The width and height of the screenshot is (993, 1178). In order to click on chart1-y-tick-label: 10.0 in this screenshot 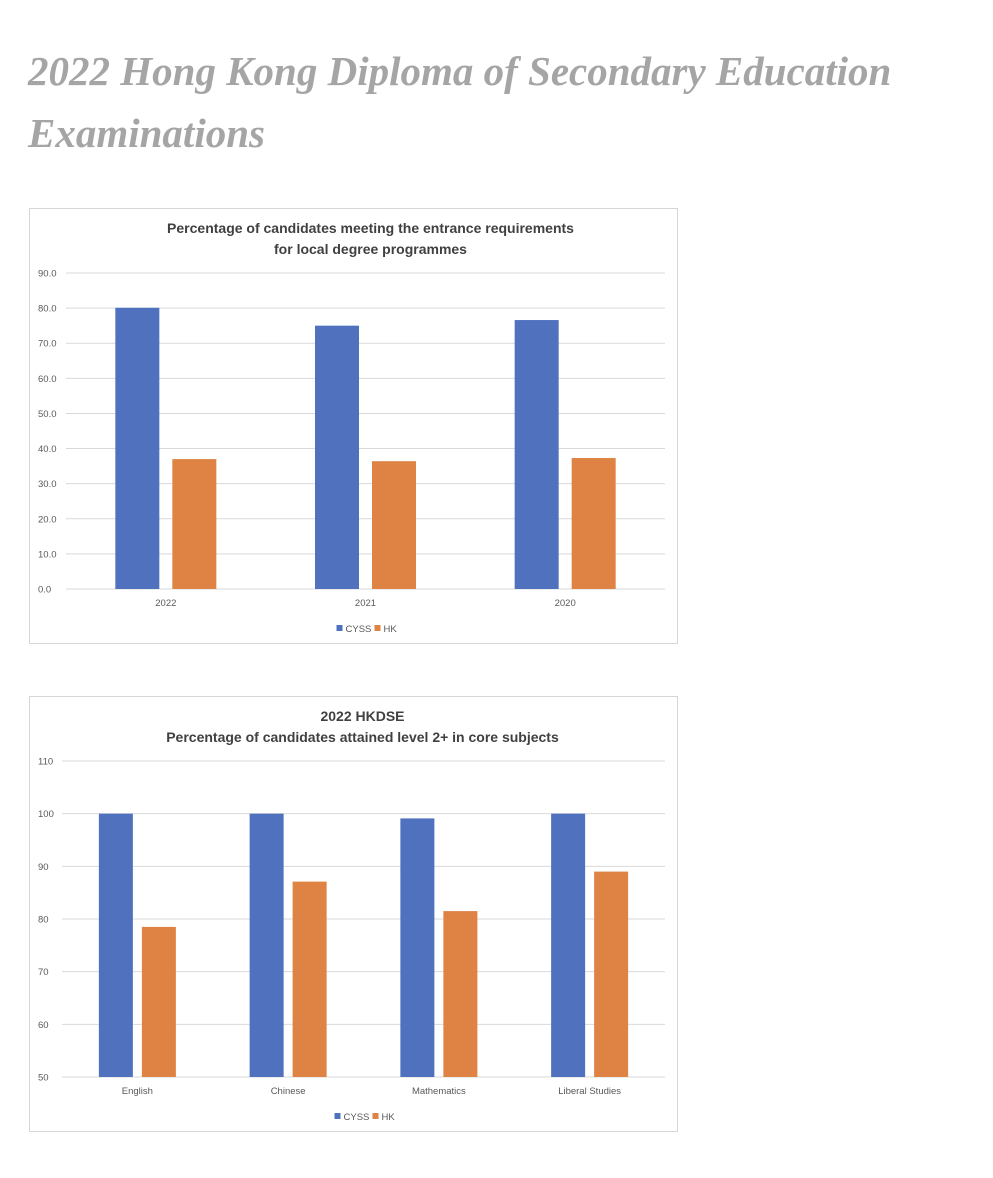, I will do `click(47, 554)`.